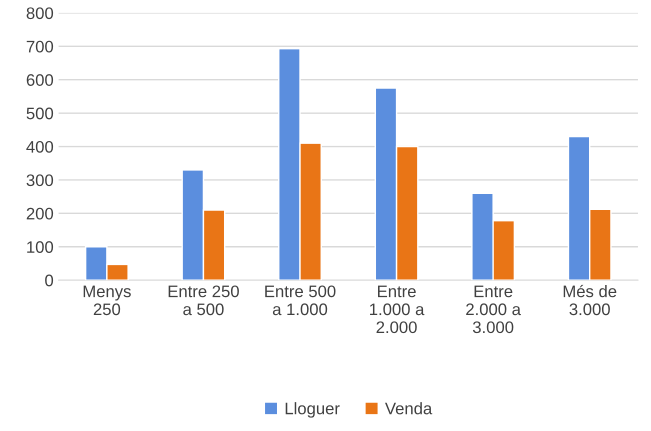  Describe the element at coordinates (40, 46) in the screenshot. I see `y-tick-label: 700` at that location.